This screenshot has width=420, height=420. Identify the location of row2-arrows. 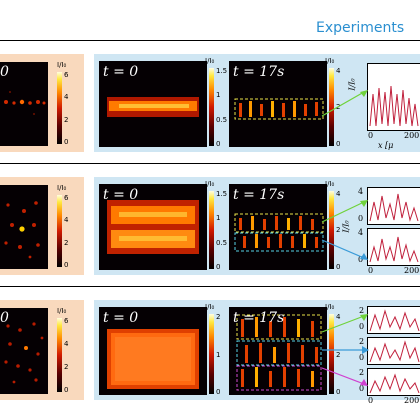
(344, 230).